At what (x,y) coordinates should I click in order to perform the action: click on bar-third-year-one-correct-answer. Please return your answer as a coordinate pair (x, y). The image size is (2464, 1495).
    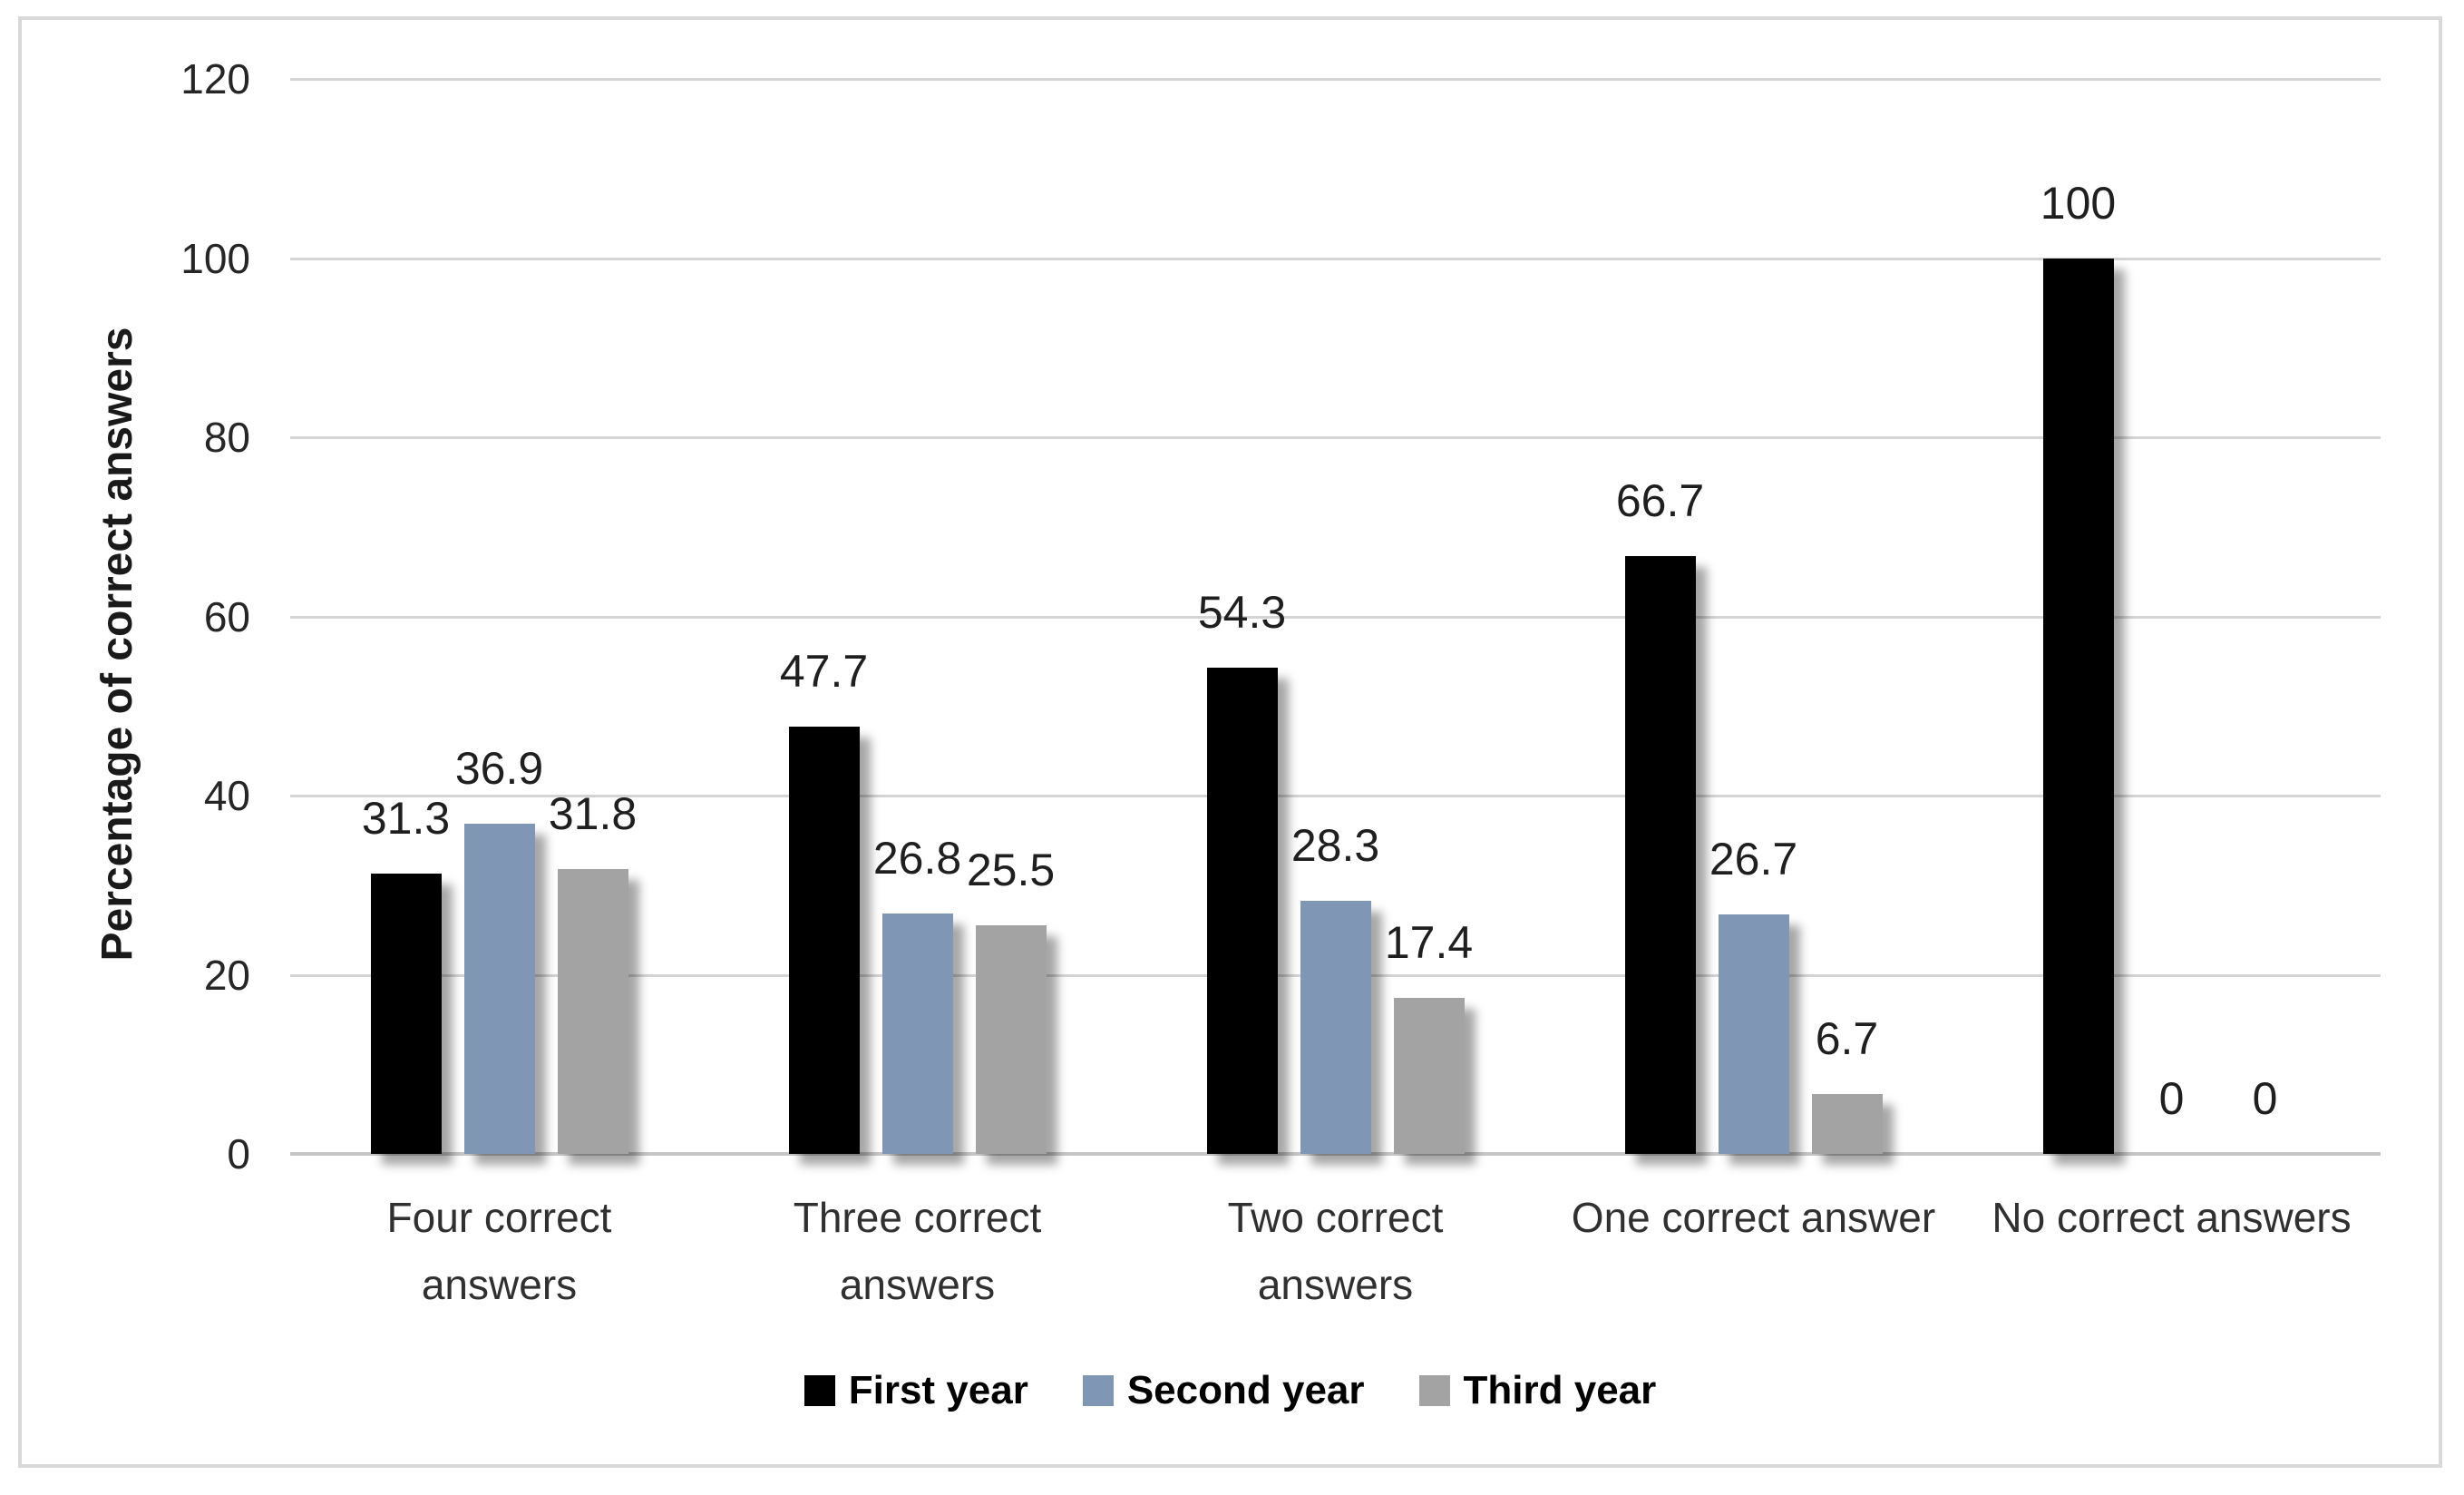
    Looking at the image, I should click on (1847, 1123).